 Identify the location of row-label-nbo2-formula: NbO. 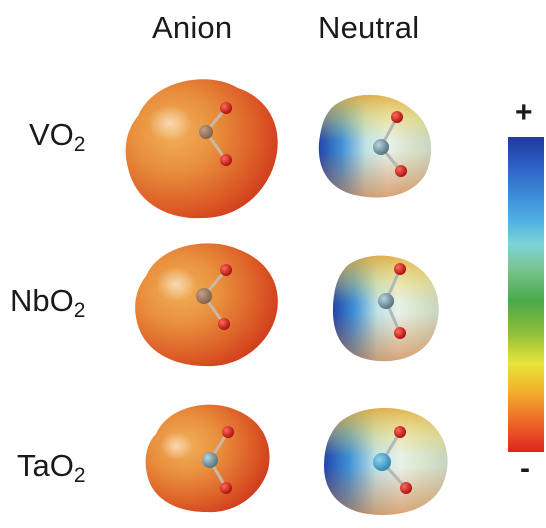
(42, 300).